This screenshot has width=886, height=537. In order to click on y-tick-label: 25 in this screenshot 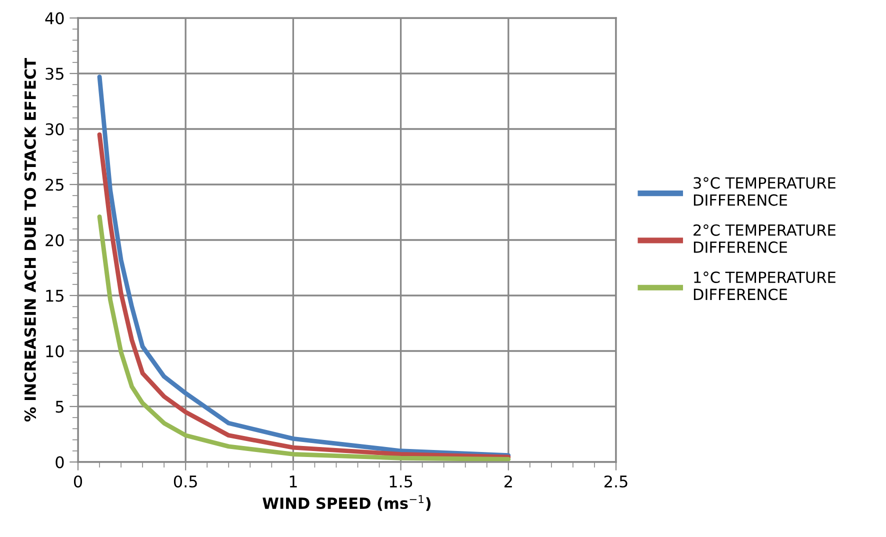, I will do `click(55, 184)`.